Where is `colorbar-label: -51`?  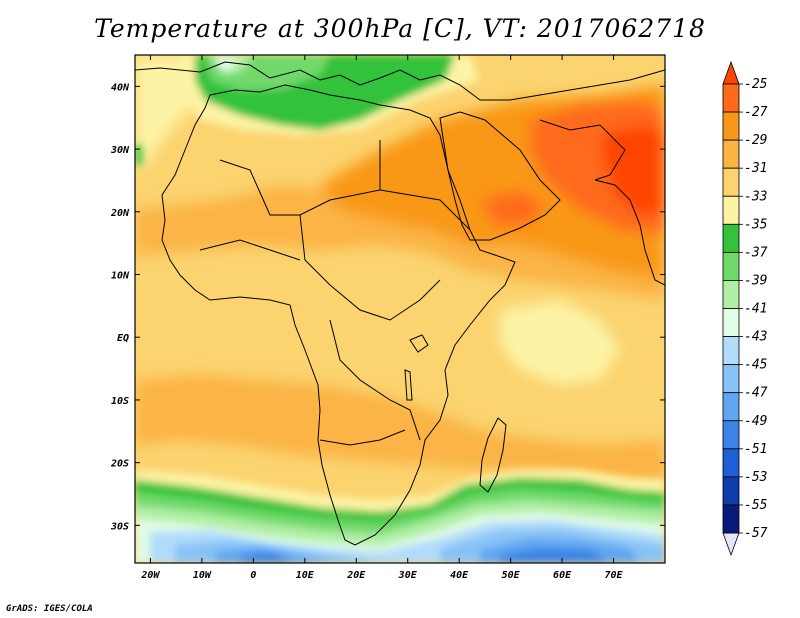 colorbar-label: -51 is located at coordinates (755, 449).